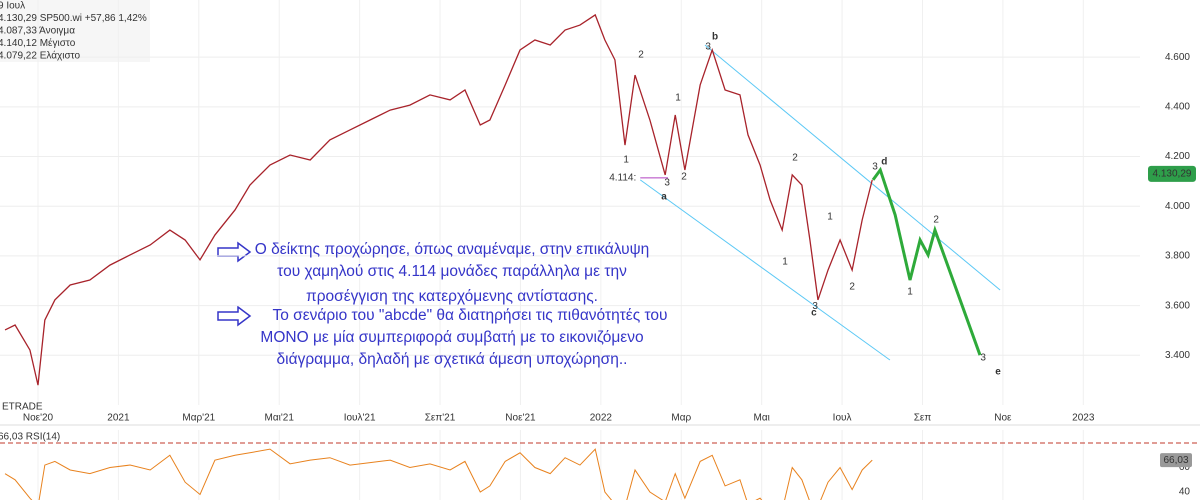 This screenshot has height=500, width=1200. I want to click on wave-label: d, so click(884, 162).